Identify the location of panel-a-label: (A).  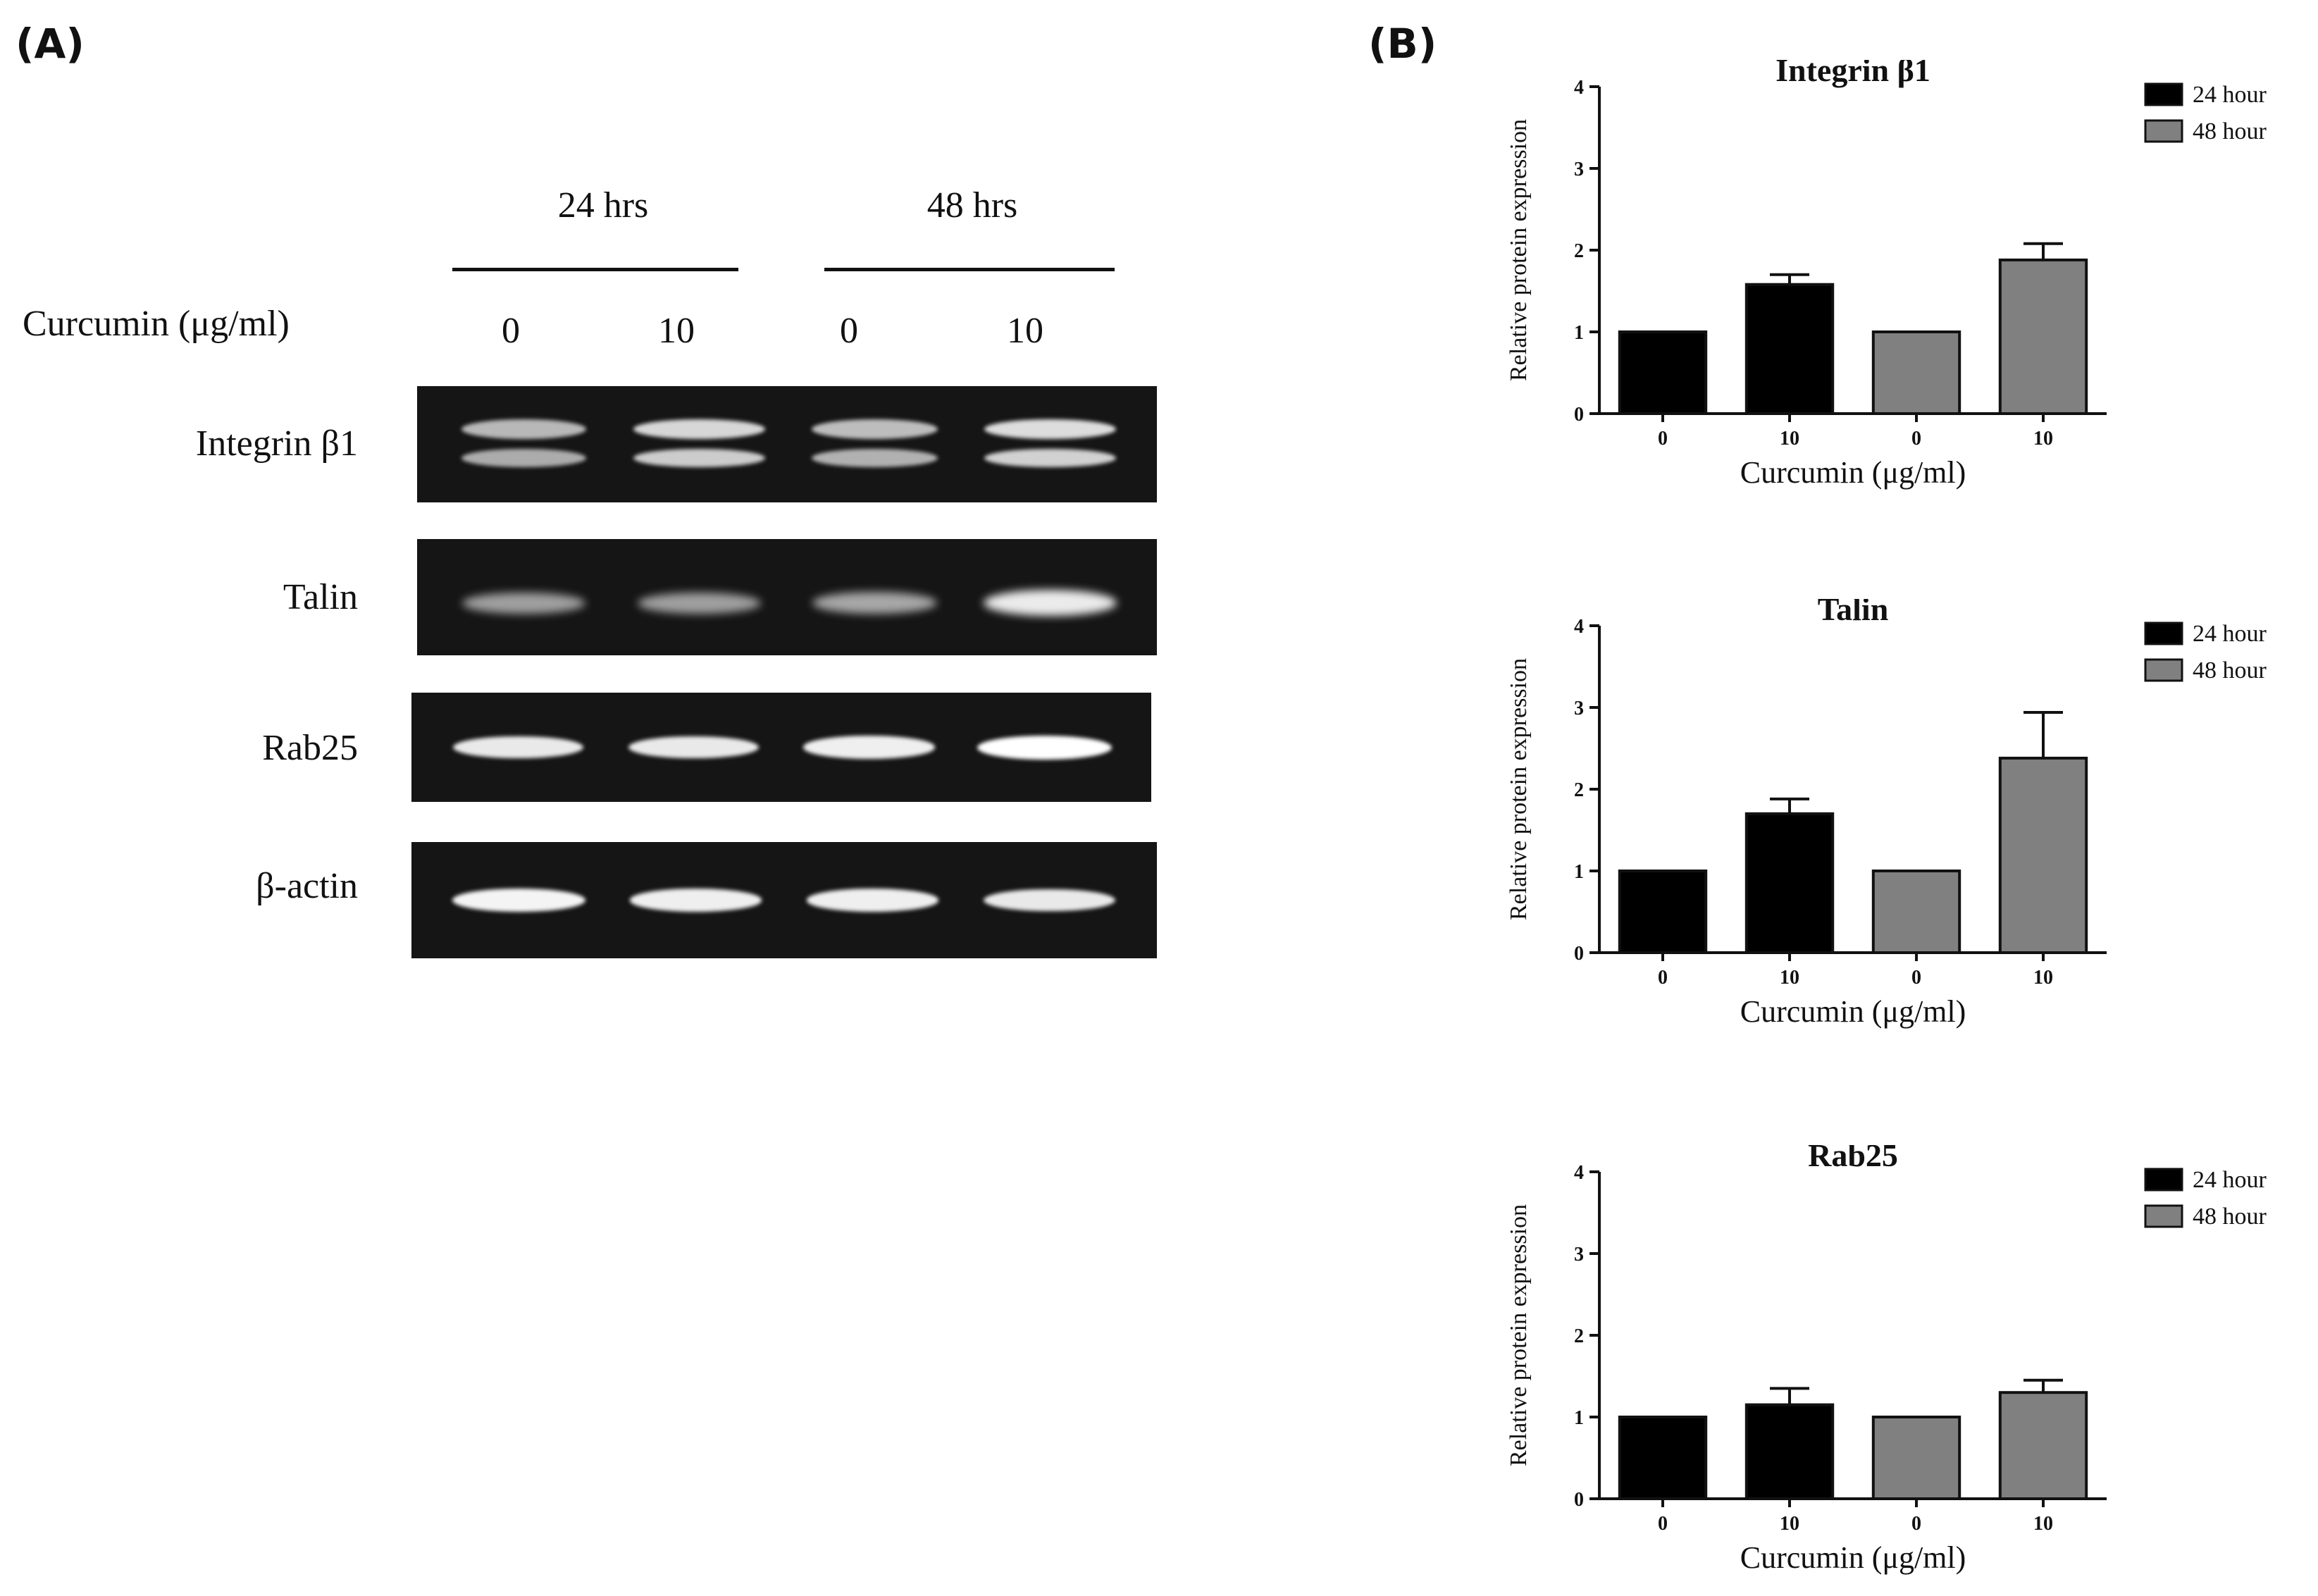
(50, 44).